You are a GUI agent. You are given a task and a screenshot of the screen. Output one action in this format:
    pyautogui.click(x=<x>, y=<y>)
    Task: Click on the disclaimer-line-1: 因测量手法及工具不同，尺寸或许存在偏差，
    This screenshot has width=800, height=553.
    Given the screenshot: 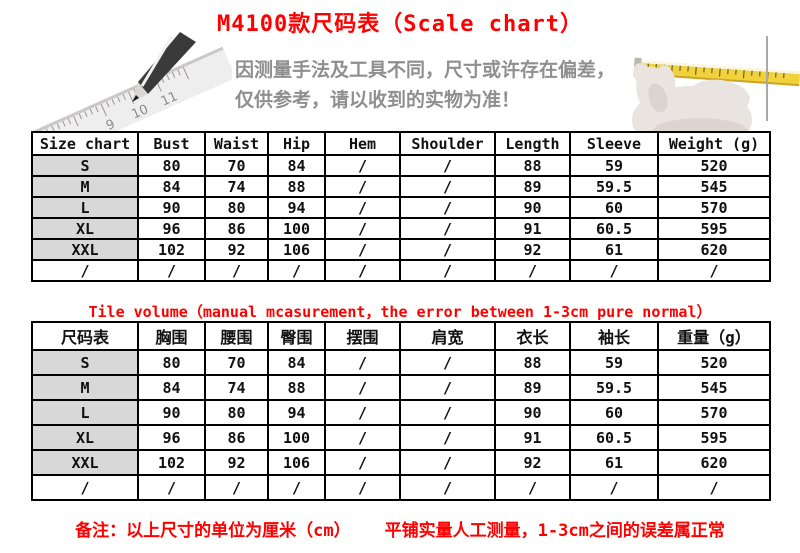 What is the action you would take?
    pyautogui.click(x=425, y=70)
    